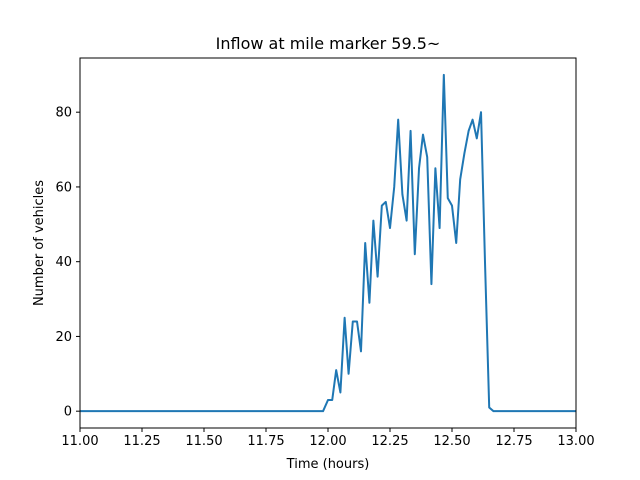  Describe the element at coordinates (141, 441) in the screenshot. I see `x-tick-label: 11.25` at that location.